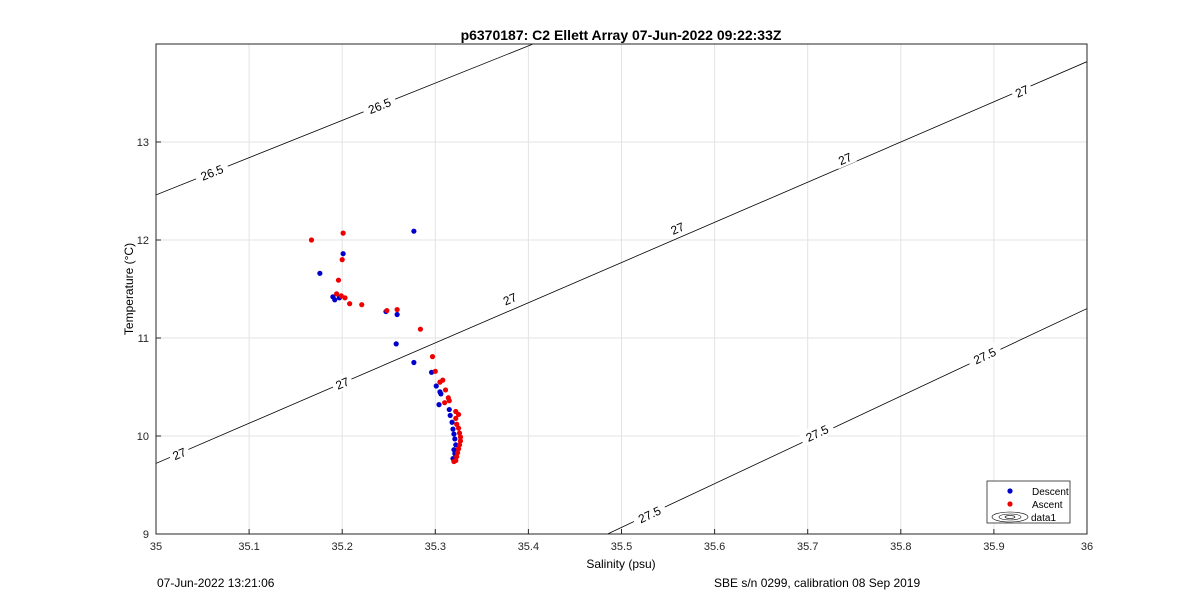 This screenshot has width=1200, height=601. I want to click on legend: Descent Ascent data1, so click(1028, 502).